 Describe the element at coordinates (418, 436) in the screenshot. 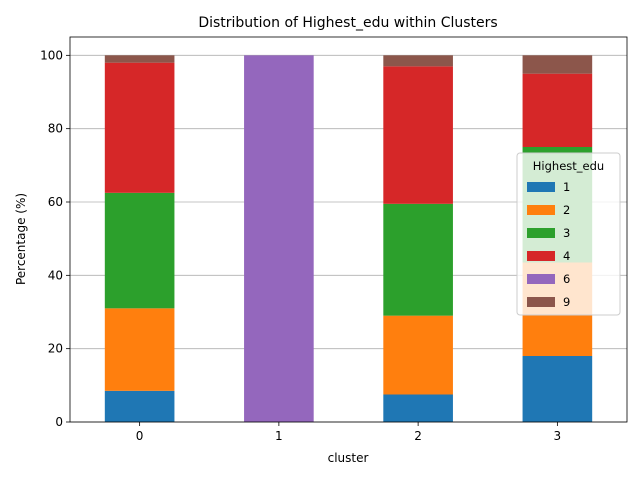

I see `x-tick-label: 2` at that location.